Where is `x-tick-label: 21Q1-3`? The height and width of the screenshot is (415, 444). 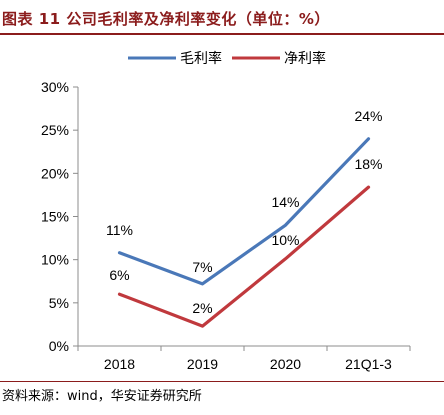 x-tick-label: 21Q1-3 is located at coordinates (368, 364).